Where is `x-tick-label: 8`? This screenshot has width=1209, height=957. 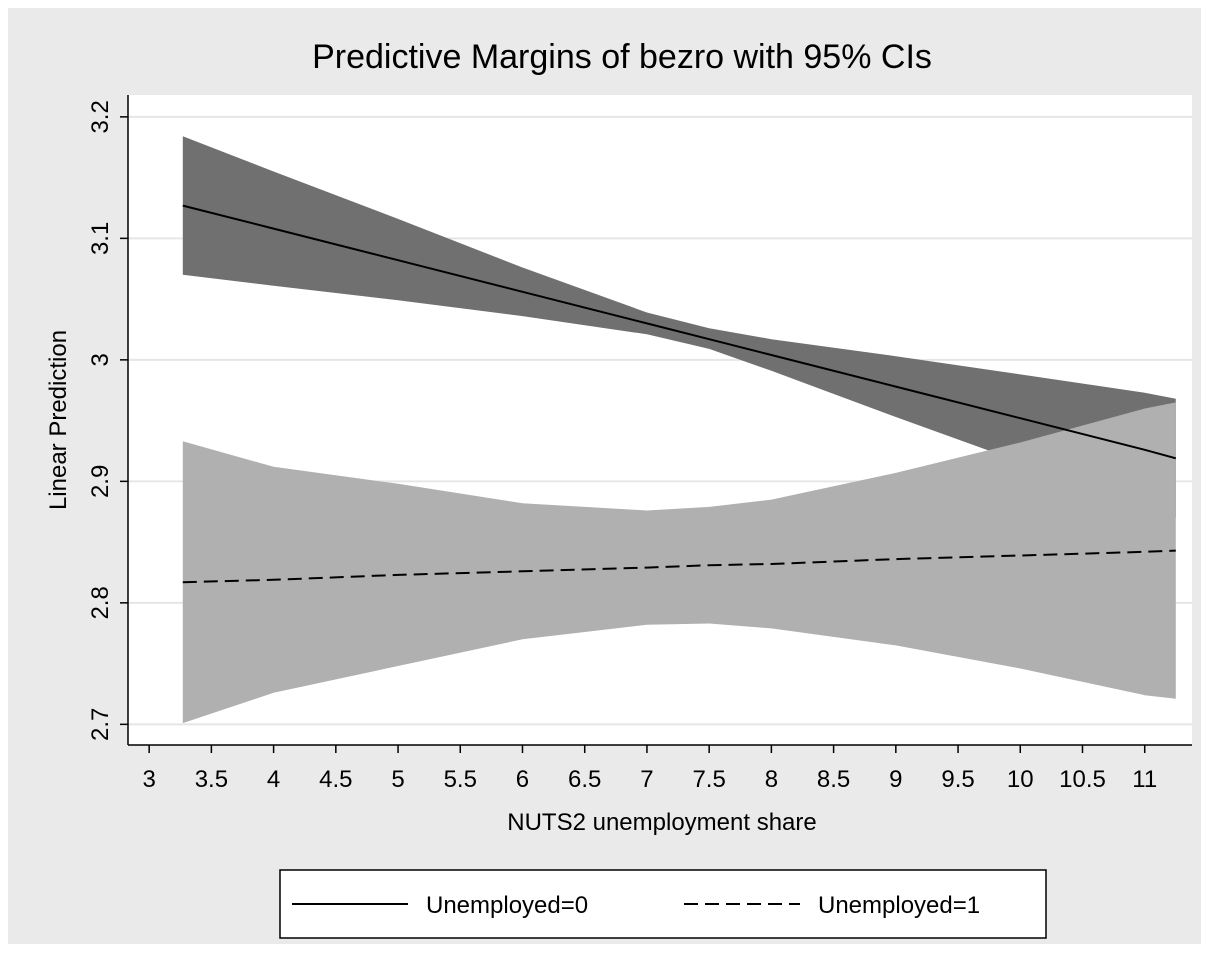 x-tick-label: 8 is located at coordinates (771, 779).